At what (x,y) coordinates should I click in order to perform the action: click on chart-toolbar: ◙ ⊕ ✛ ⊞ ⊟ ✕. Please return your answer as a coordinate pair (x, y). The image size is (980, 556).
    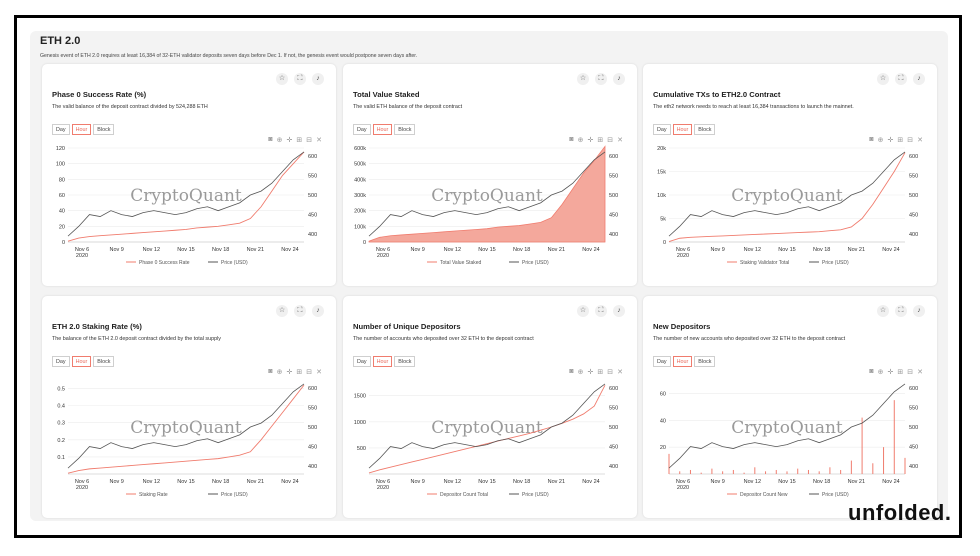
    Looking at the image, I should click on (295, 372).